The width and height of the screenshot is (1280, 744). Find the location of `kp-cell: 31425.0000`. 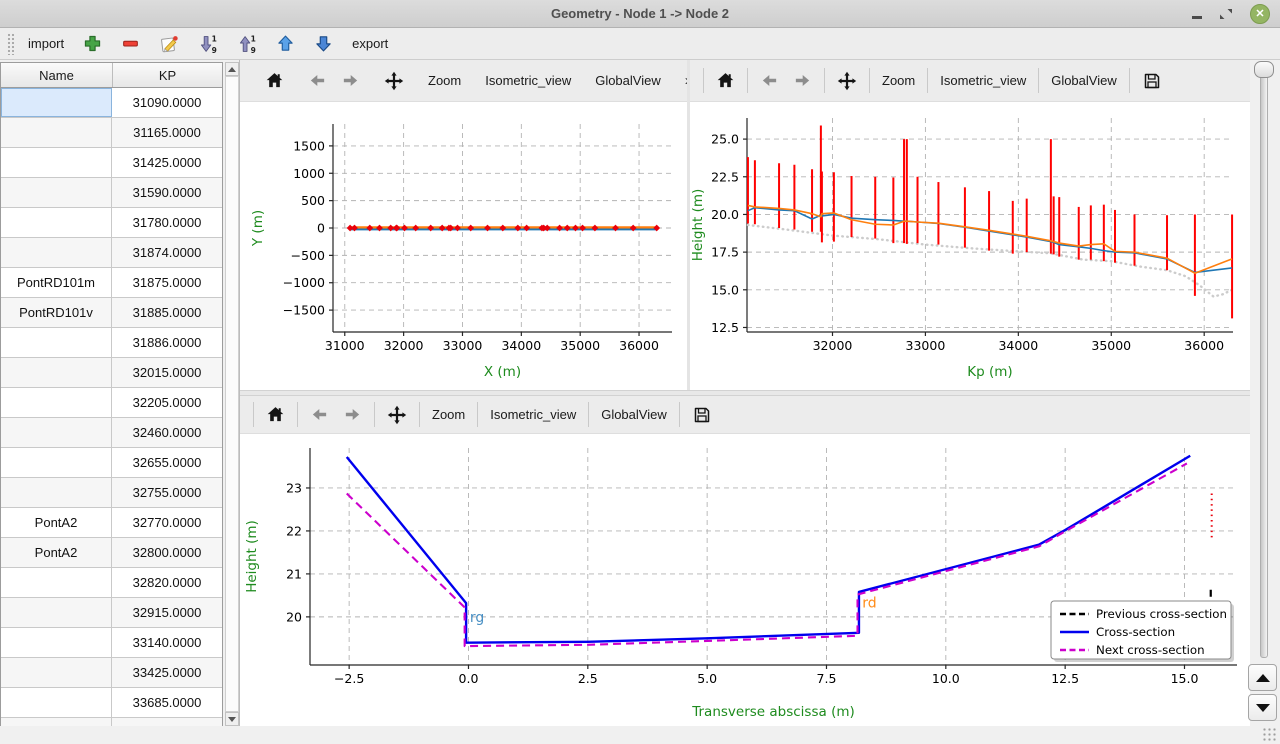

kp-cell: 31425.0000 is located at coordinates (167, 162).